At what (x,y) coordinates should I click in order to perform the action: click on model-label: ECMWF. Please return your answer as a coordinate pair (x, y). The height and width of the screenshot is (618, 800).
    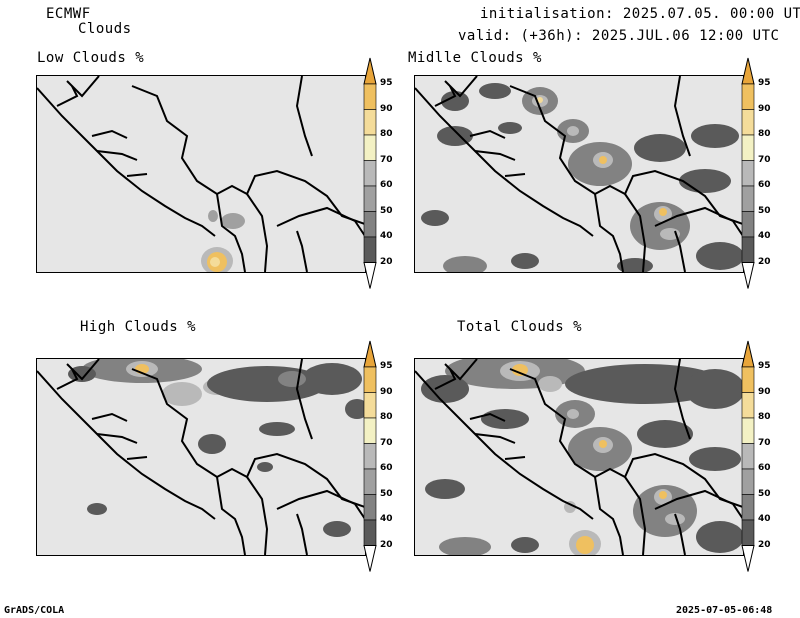
    Looking at the image, I should click on (68, 14).